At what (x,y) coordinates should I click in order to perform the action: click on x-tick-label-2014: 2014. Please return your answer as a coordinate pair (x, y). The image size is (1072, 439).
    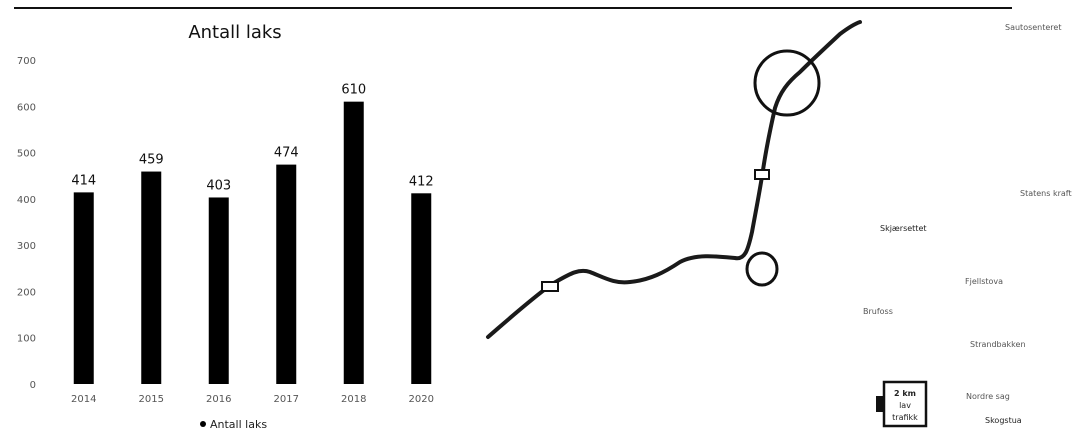
    Looking at the image, I should click on (83, 399).